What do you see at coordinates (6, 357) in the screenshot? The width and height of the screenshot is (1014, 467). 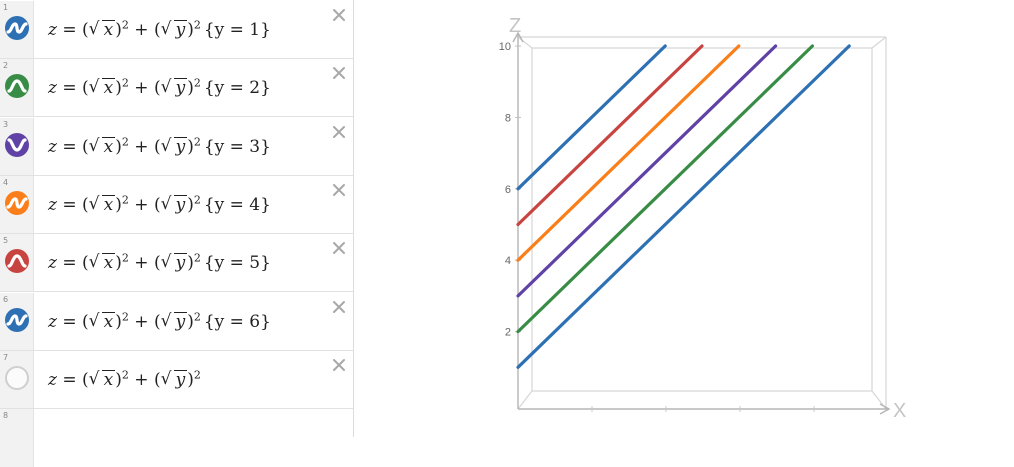 I see `row-number: 7` at bounding box center [6, 357].